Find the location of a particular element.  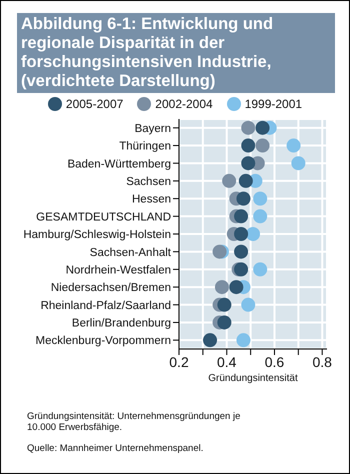

y-tick-label: Mecklenburg-Vorpommern is located at coordinates (103, 341).